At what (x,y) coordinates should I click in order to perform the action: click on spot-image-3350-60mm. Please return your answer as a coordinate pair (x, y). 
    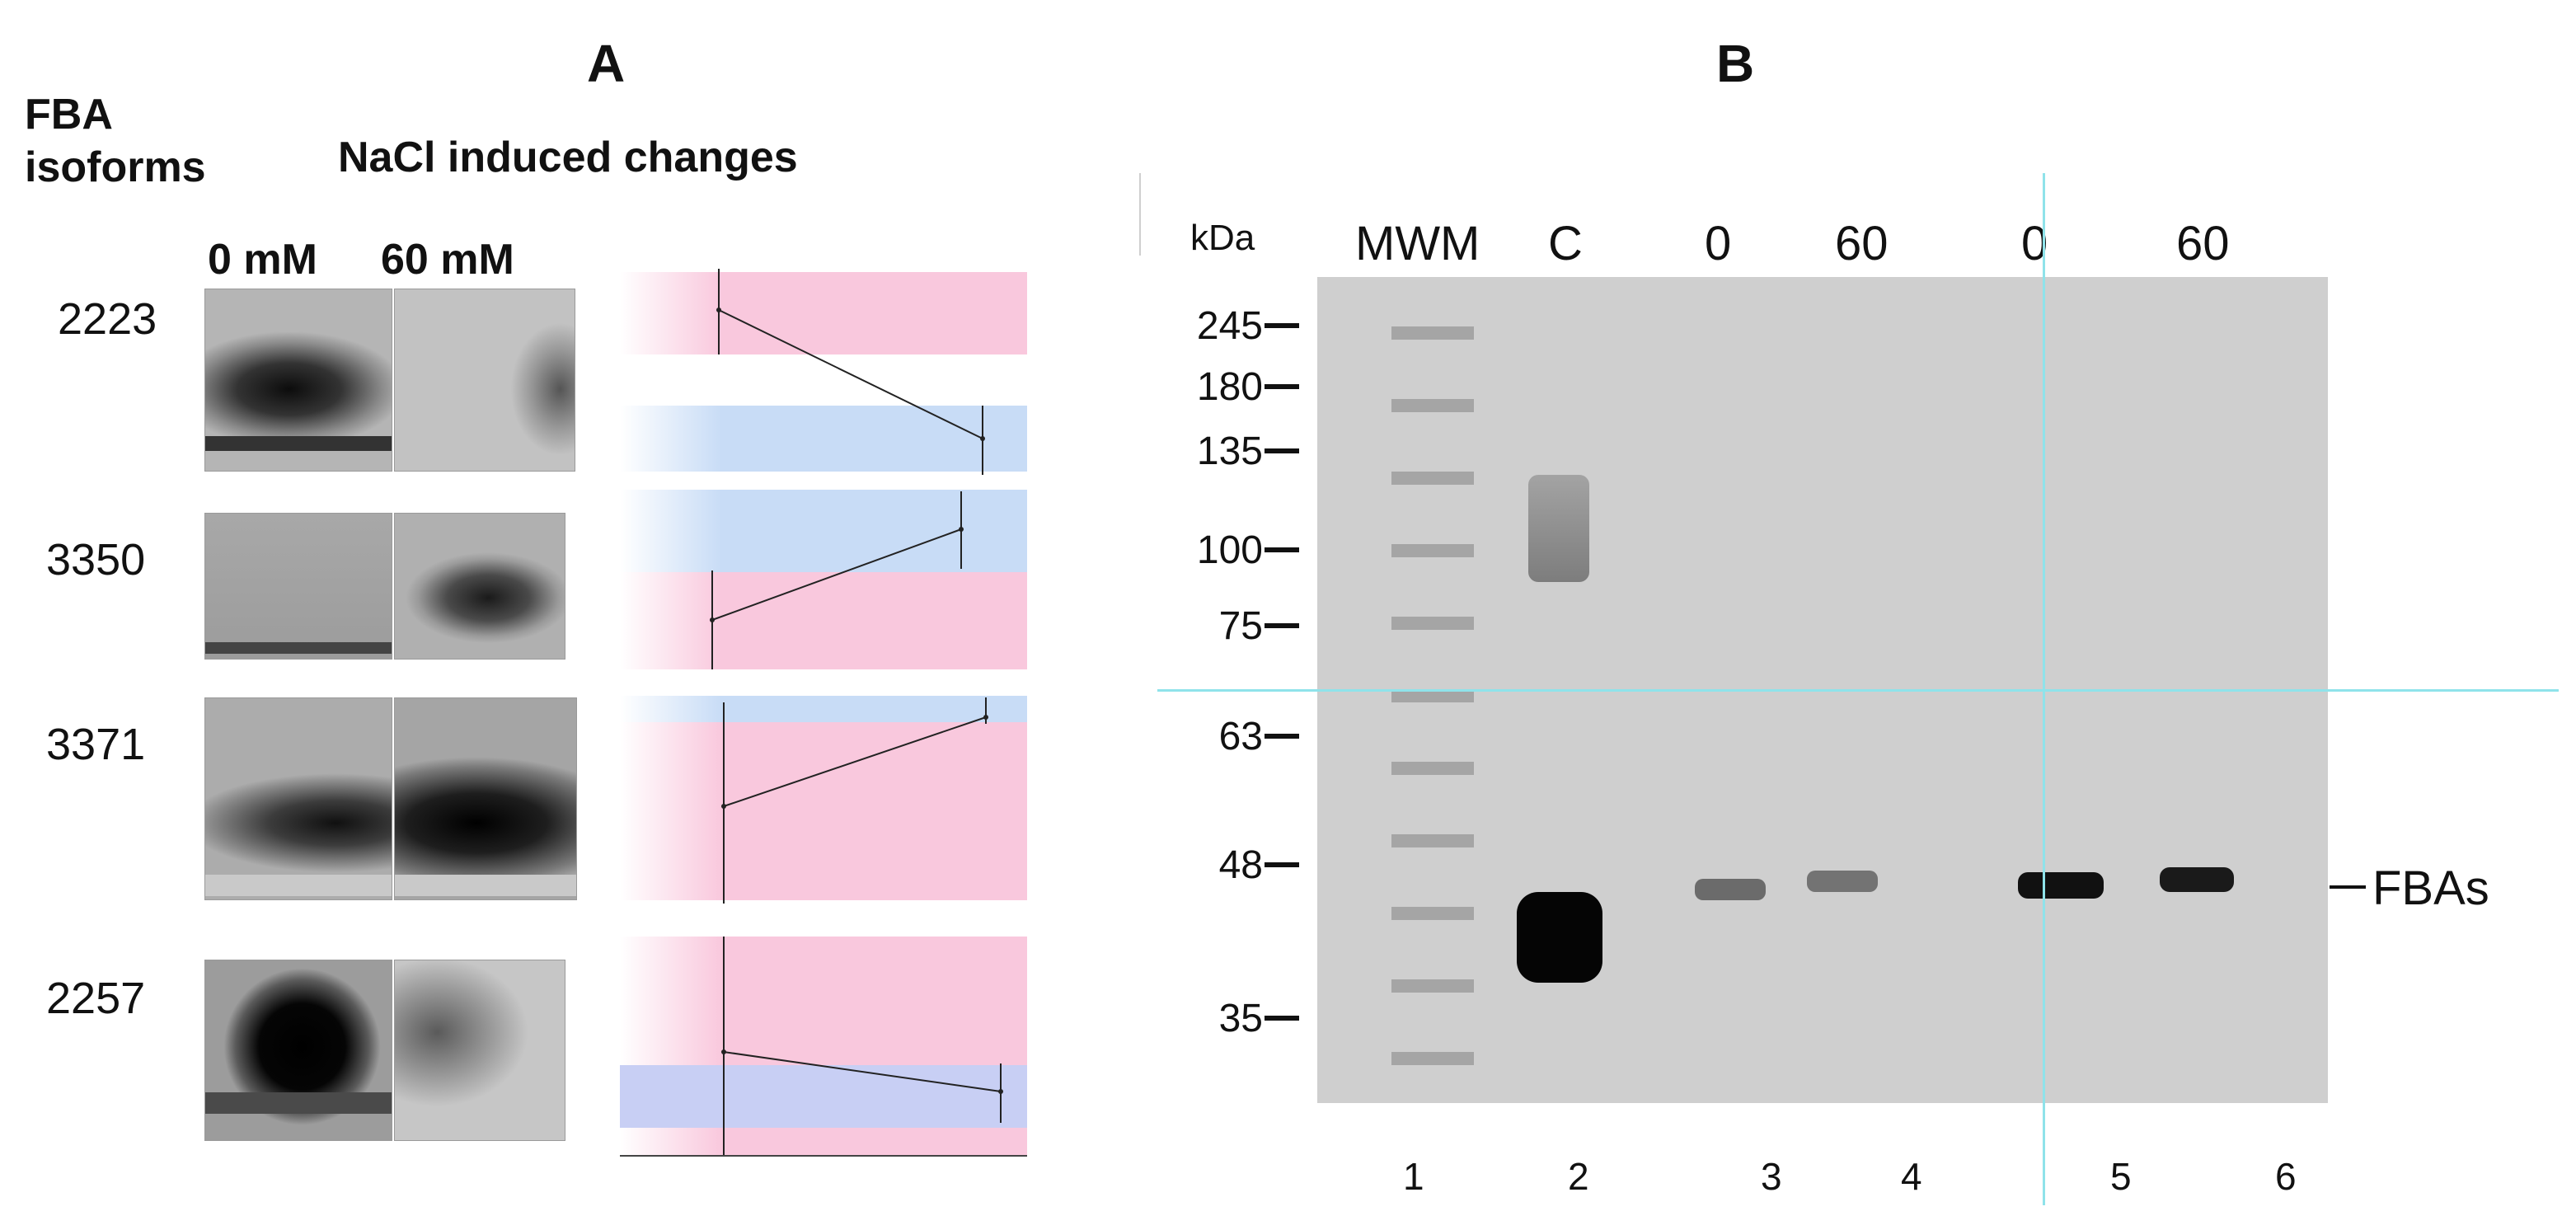
    Looking at the image, I should click on (479, 586).